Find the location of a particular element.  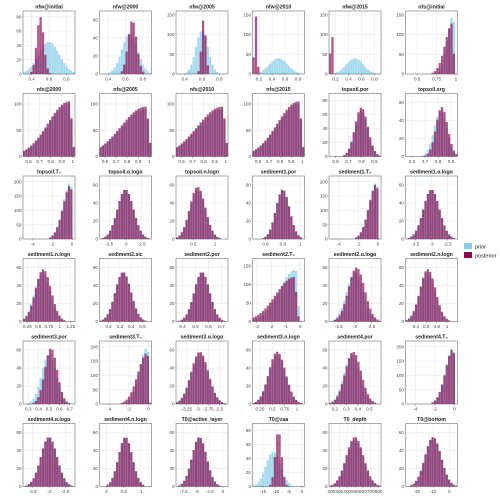

x-tick-label: 700 is located at coordinates (371, 491).